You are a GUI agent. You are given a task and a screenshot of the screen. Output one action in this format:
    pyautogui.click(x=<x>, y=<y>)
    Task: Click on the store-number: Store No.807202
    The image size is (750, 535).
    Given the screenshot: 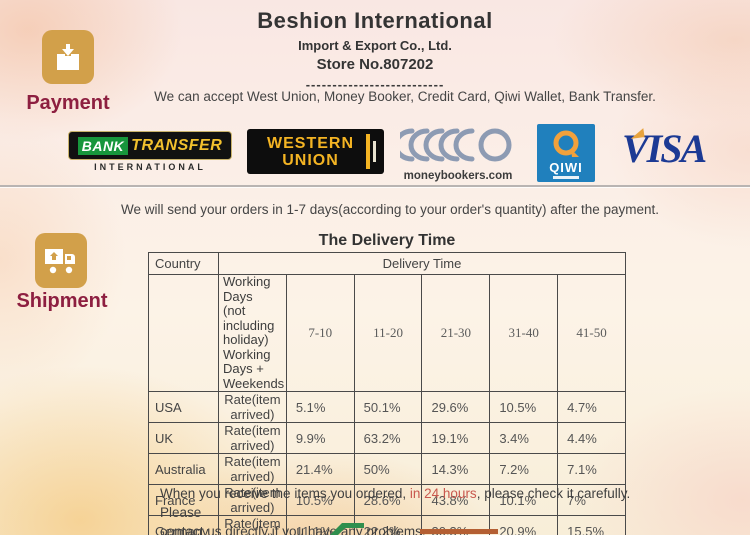 What is the action you would take?
    pyautogui.click(x=375, y=64)
    